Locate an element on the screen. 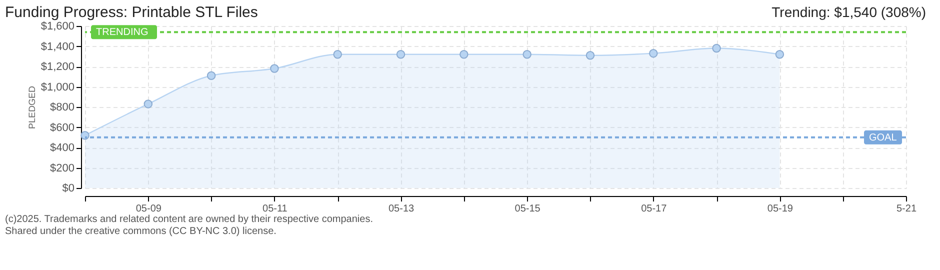 Image resolution: width=940 pixels, height=270 pixels. ref-line-label: TRENDING is located at coordinates (122, 32).